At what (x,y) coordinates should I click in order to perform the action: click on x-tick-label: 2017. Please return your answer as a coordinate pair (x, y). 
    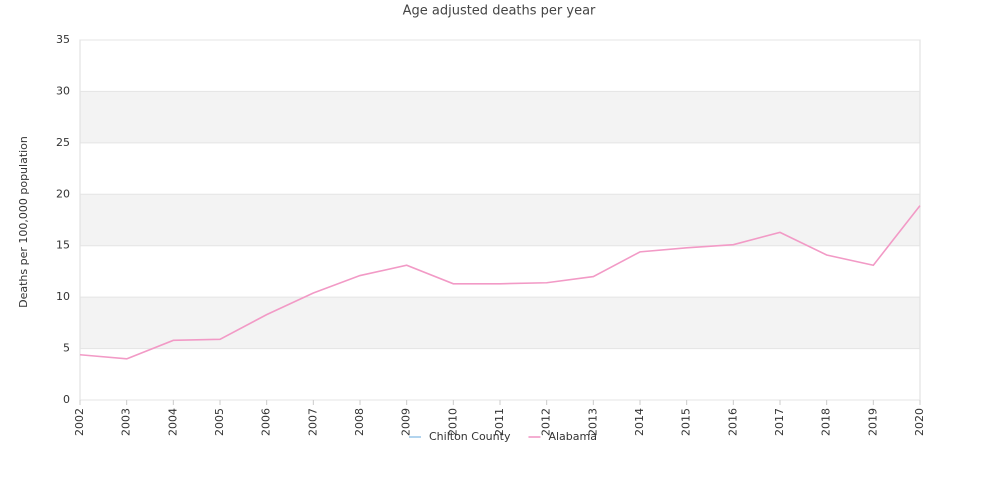
    Looking at the image, I should click on (779, 422).